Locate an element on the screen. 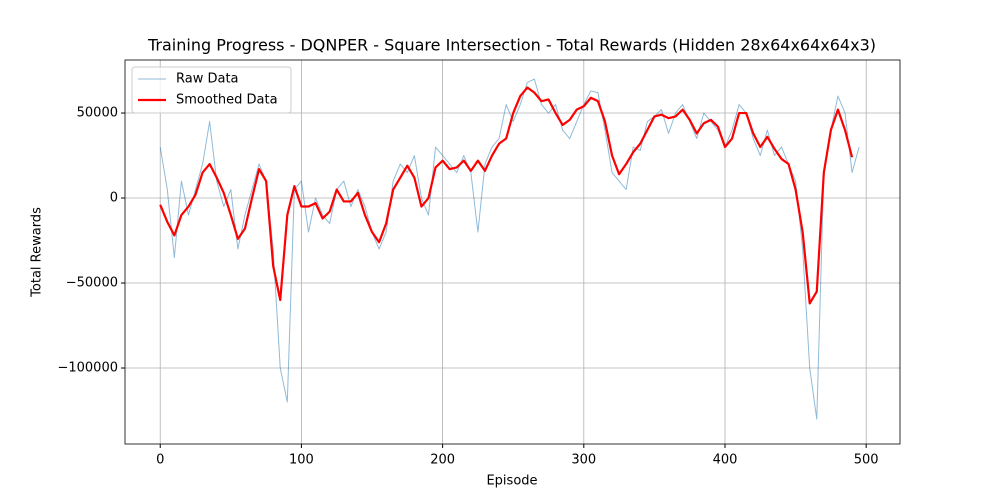  legend-label: Smoothed Data is located at coordinates (227, 100).